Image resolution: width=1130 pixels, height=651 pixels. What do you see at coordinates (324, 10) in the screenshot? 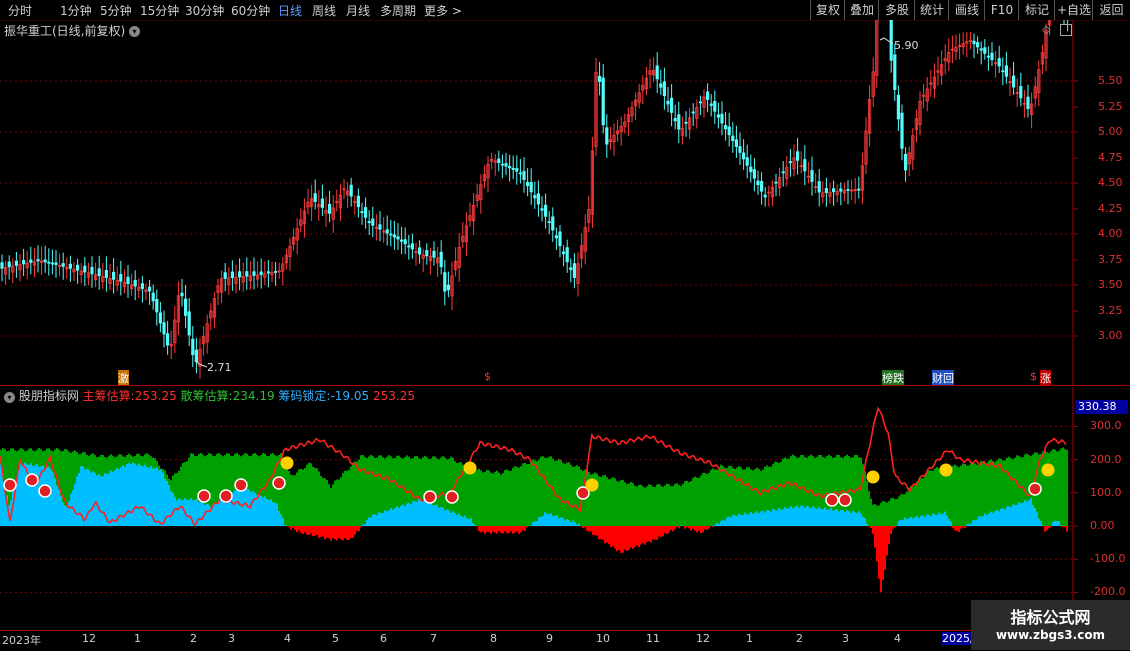
I see `period-weekly: 周线` at bounding box center [324, 10].